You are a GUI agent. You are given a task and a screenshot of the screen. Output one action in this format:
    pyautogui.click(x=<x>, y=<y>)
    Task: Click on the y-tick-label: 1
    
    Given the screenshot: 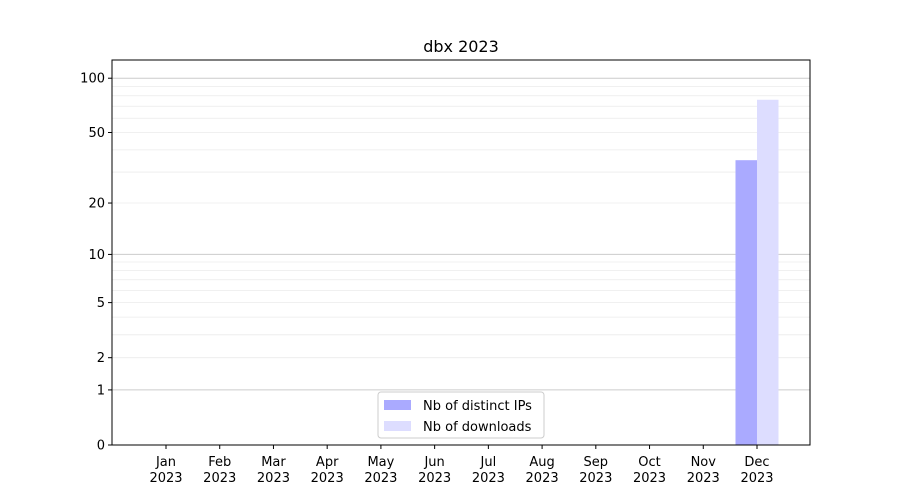 What is the action you would take?
    pyautogui.click(x=101, y=390)
    